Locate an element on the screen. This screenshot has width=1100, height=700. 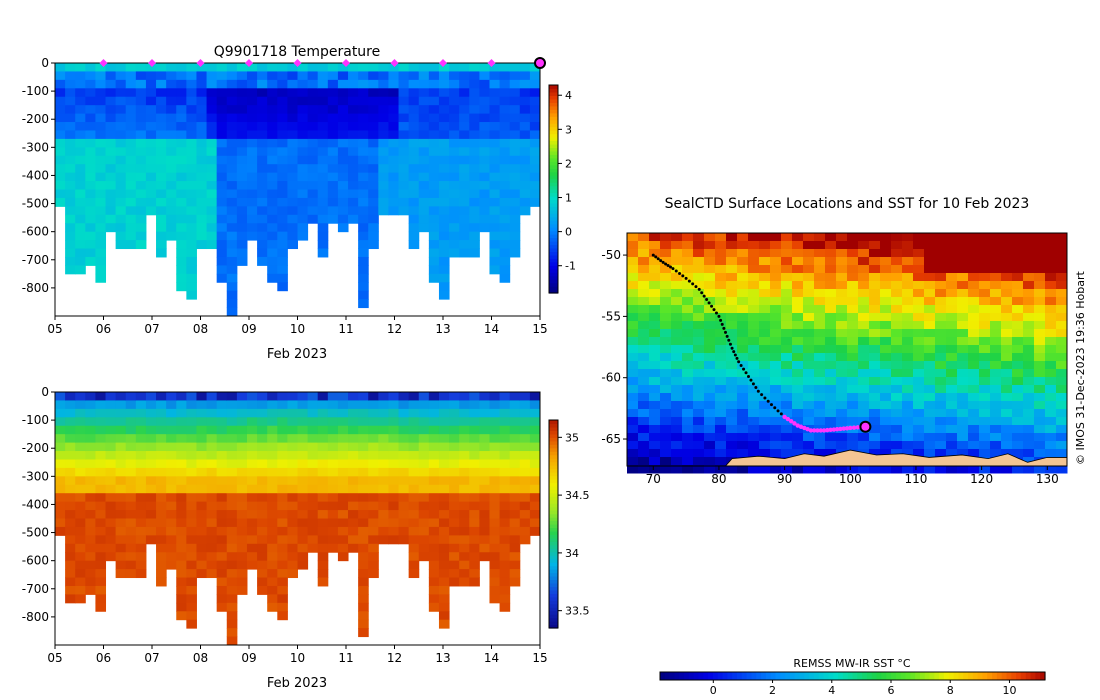
track-point is located at coordinates (658, 259).